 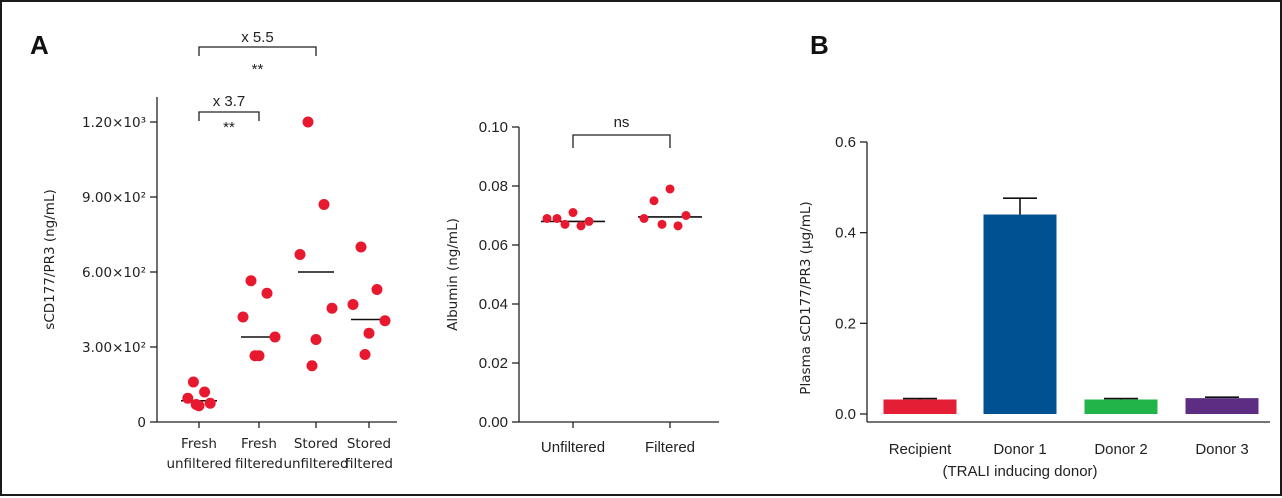 What do you see at coordinates (1019, 449) in the screenshot?
I see `x-tick-label-1: Donor 1` at bounding box center [1019, 449].